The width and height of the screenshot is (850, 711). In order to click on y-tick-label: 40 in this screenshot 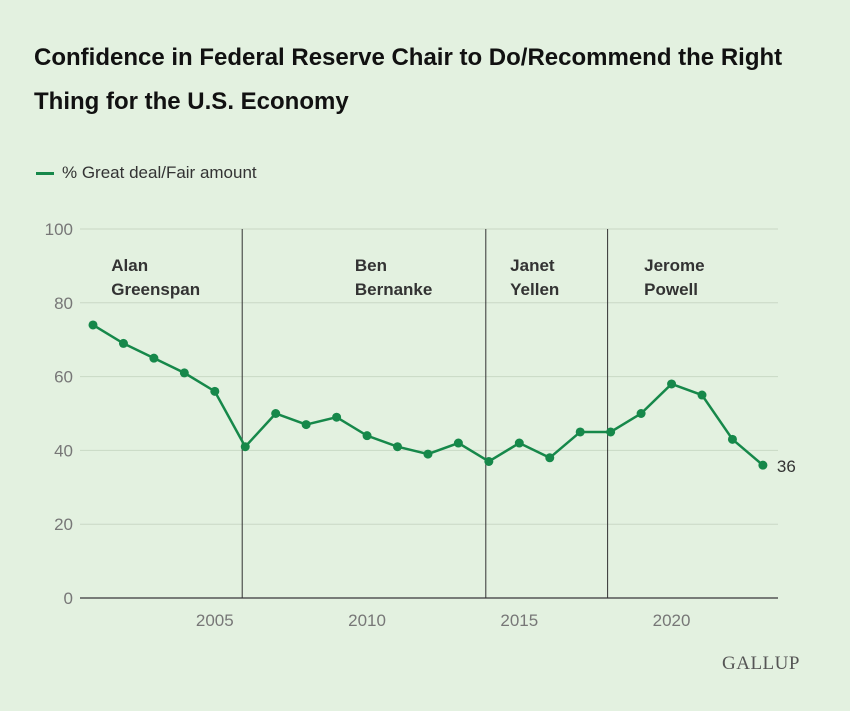, I will do `click(63, 450)`.